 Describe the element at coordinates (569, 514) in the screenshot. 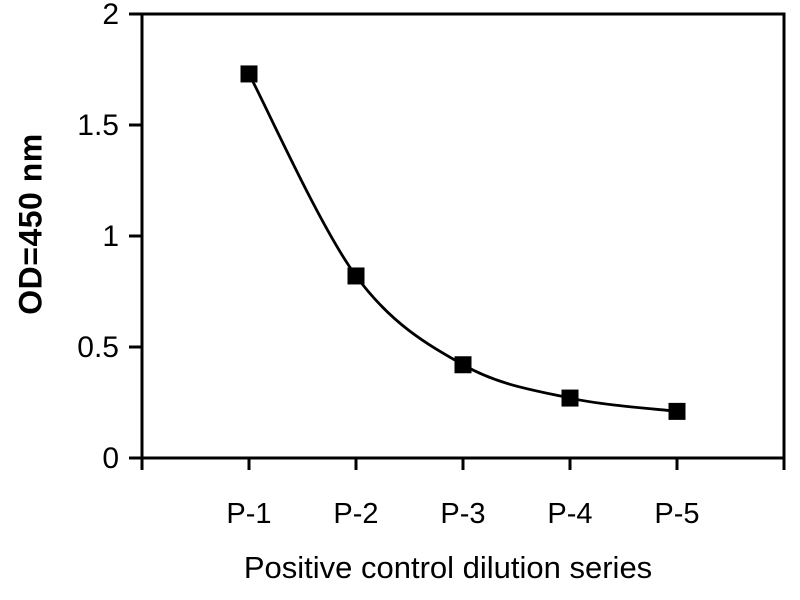

I see `x-tick-label: P-4` at that location.